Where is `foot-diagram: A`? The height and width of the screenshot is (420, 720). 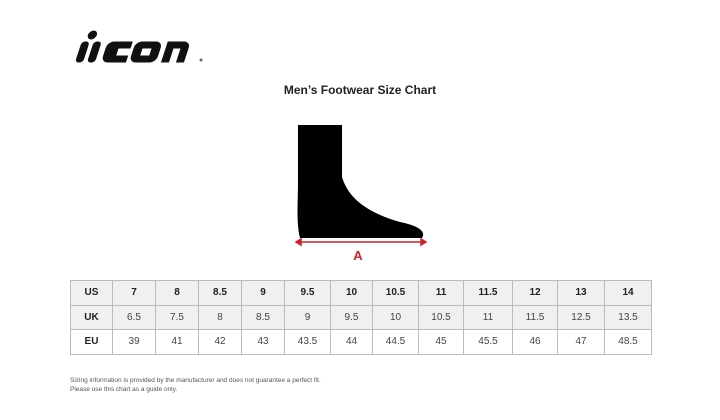
foot-diagram: A is located at coordinates (361, 193).